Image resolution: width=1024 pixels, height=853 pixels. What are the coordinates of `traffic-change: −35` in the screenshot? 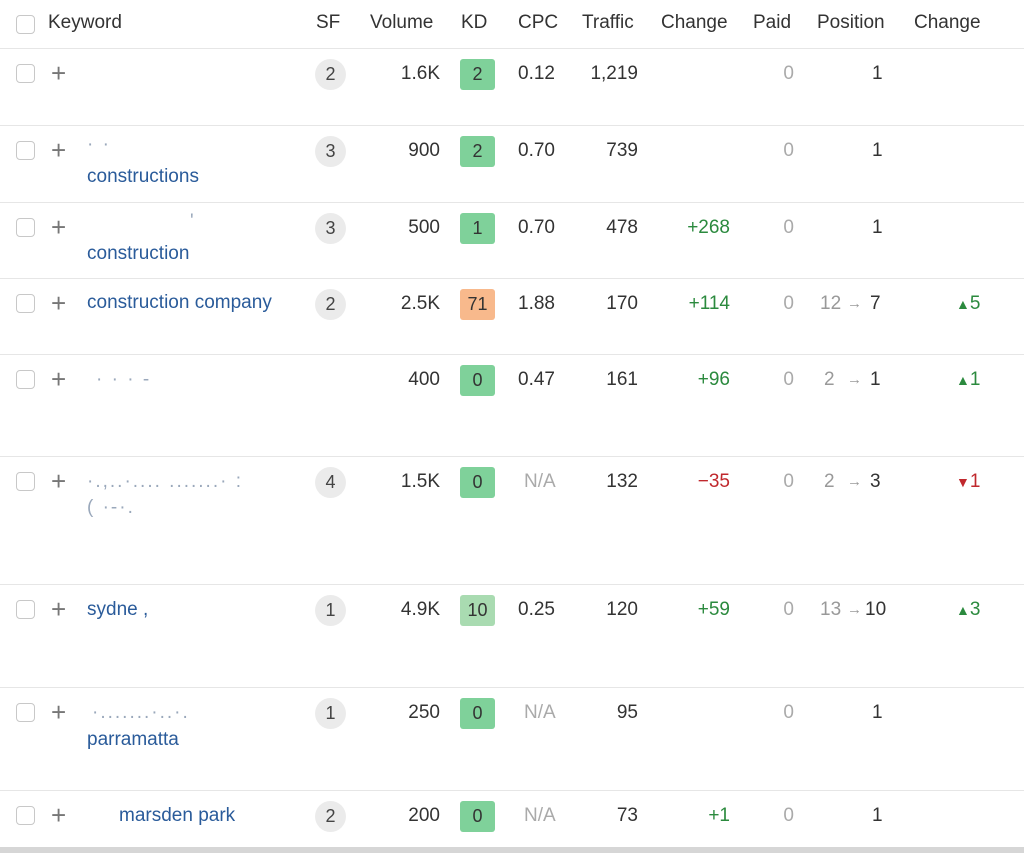 It's located at (713, 481).